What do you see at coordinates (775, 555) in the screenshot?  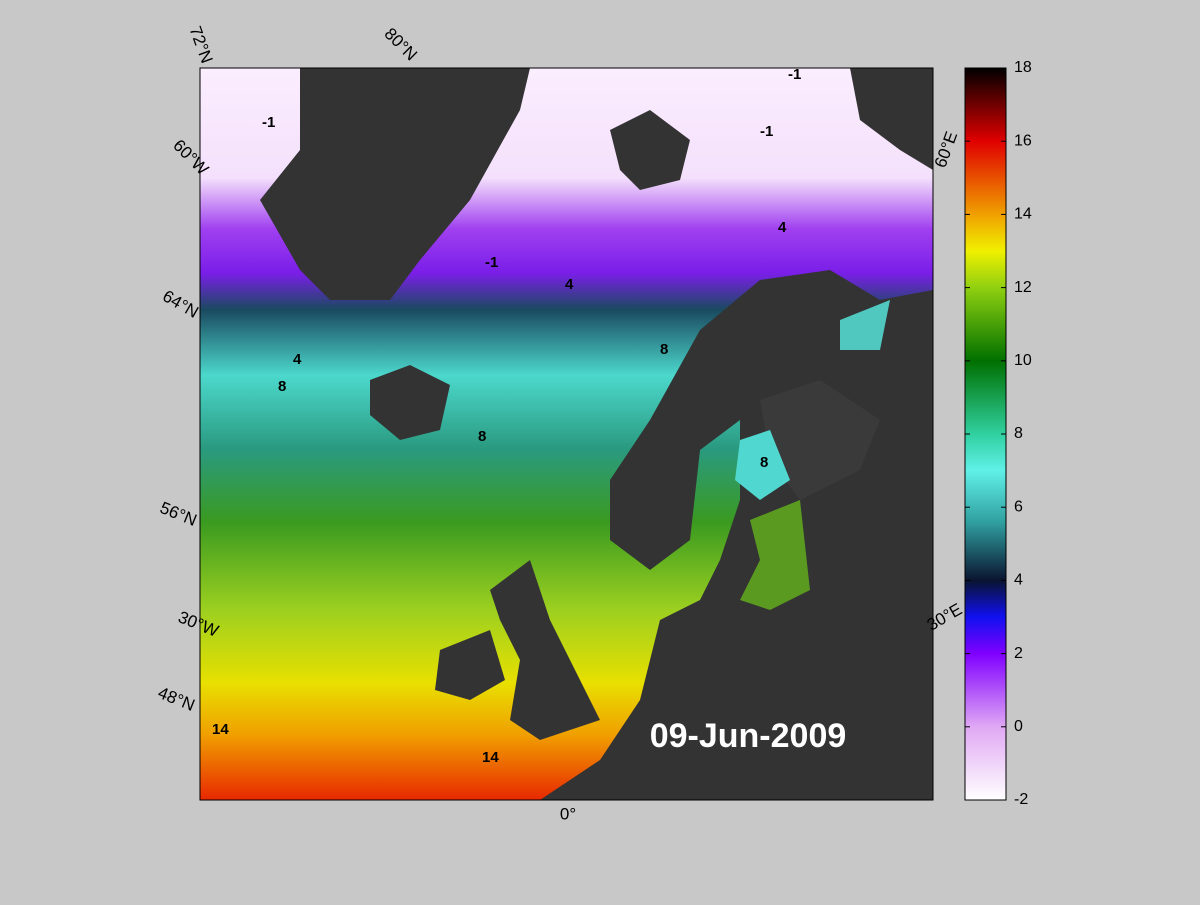 I see `baltic-sea` at bounding box center [775, 555].